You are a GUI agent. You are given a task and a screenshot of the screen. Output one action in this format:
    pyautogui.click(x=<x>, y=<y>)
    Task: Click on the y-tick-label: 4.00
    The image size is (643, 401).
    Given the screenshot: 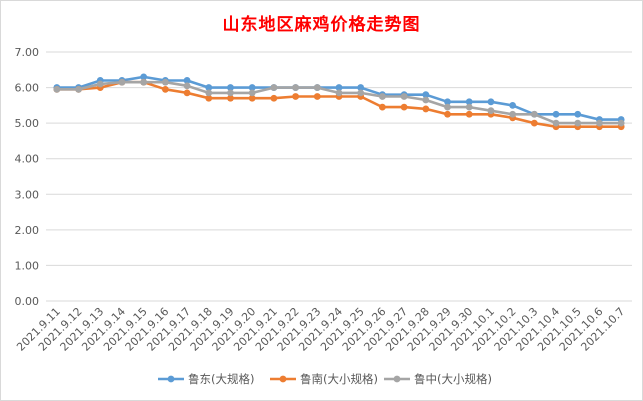 What is the action you would take?
    pyautogui.click(x=27, y=159)
    